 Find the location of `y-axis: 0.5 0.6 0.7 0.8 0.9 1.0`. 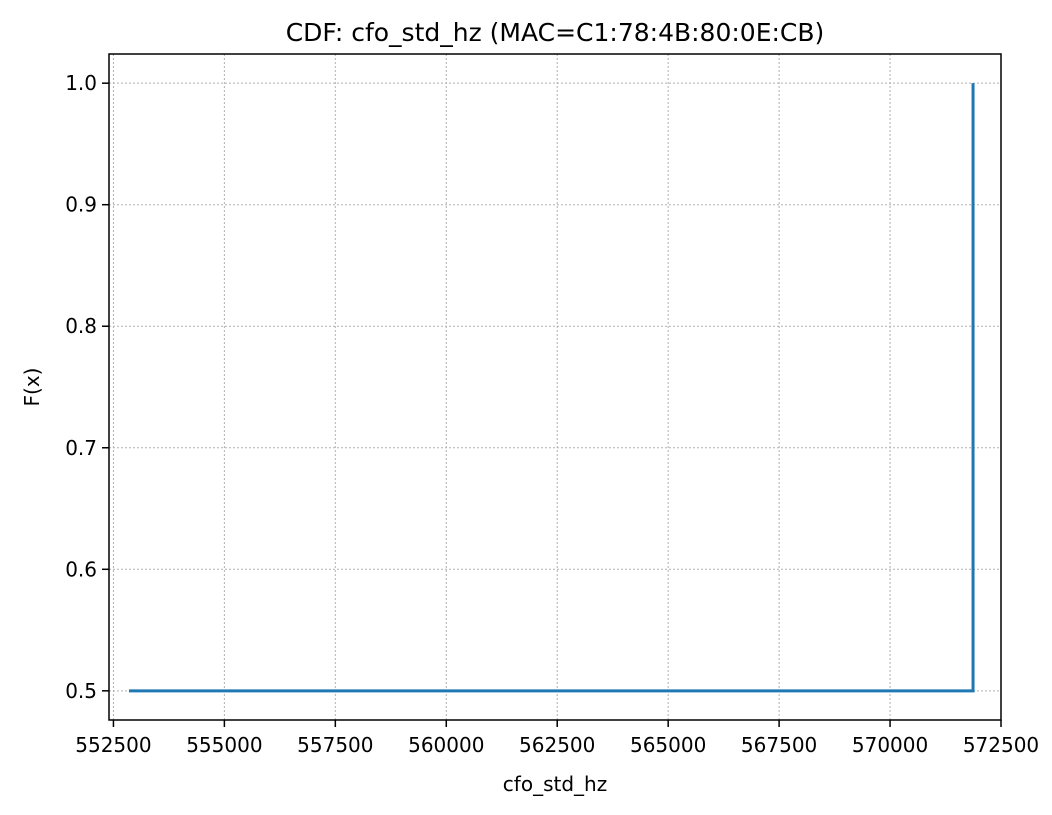

y-axis: 0.5 0.6 0.7 0.8 0.9 1.0 is located at coordinates (87, 387).